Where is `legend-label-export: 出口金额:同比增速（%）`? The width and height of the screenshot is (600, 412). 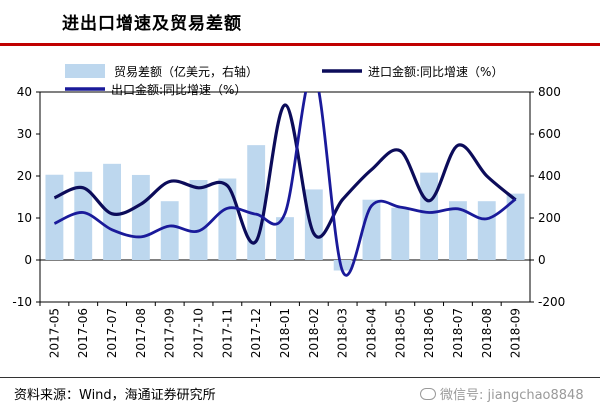 legend-label-export: 出口金额:同比增速（%） is located at coordinates (178, 89).